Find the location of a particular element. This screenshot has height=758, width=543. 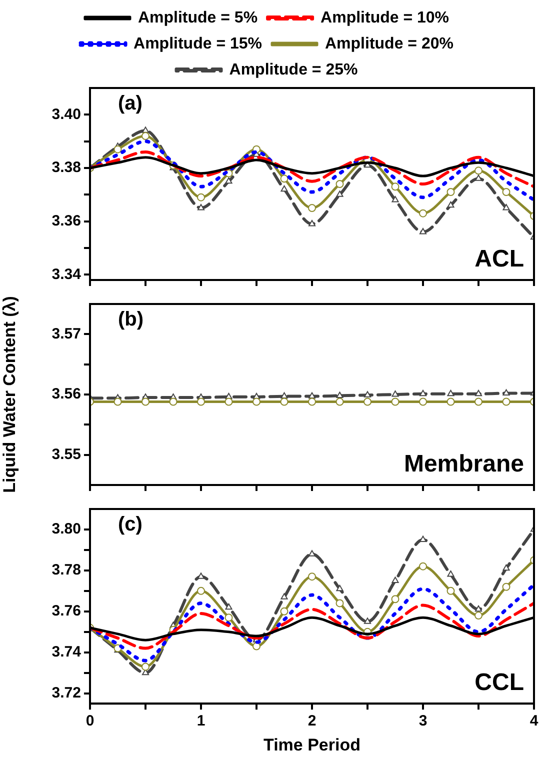

x-tick-label: 3 is located at coordinates (423, 721).